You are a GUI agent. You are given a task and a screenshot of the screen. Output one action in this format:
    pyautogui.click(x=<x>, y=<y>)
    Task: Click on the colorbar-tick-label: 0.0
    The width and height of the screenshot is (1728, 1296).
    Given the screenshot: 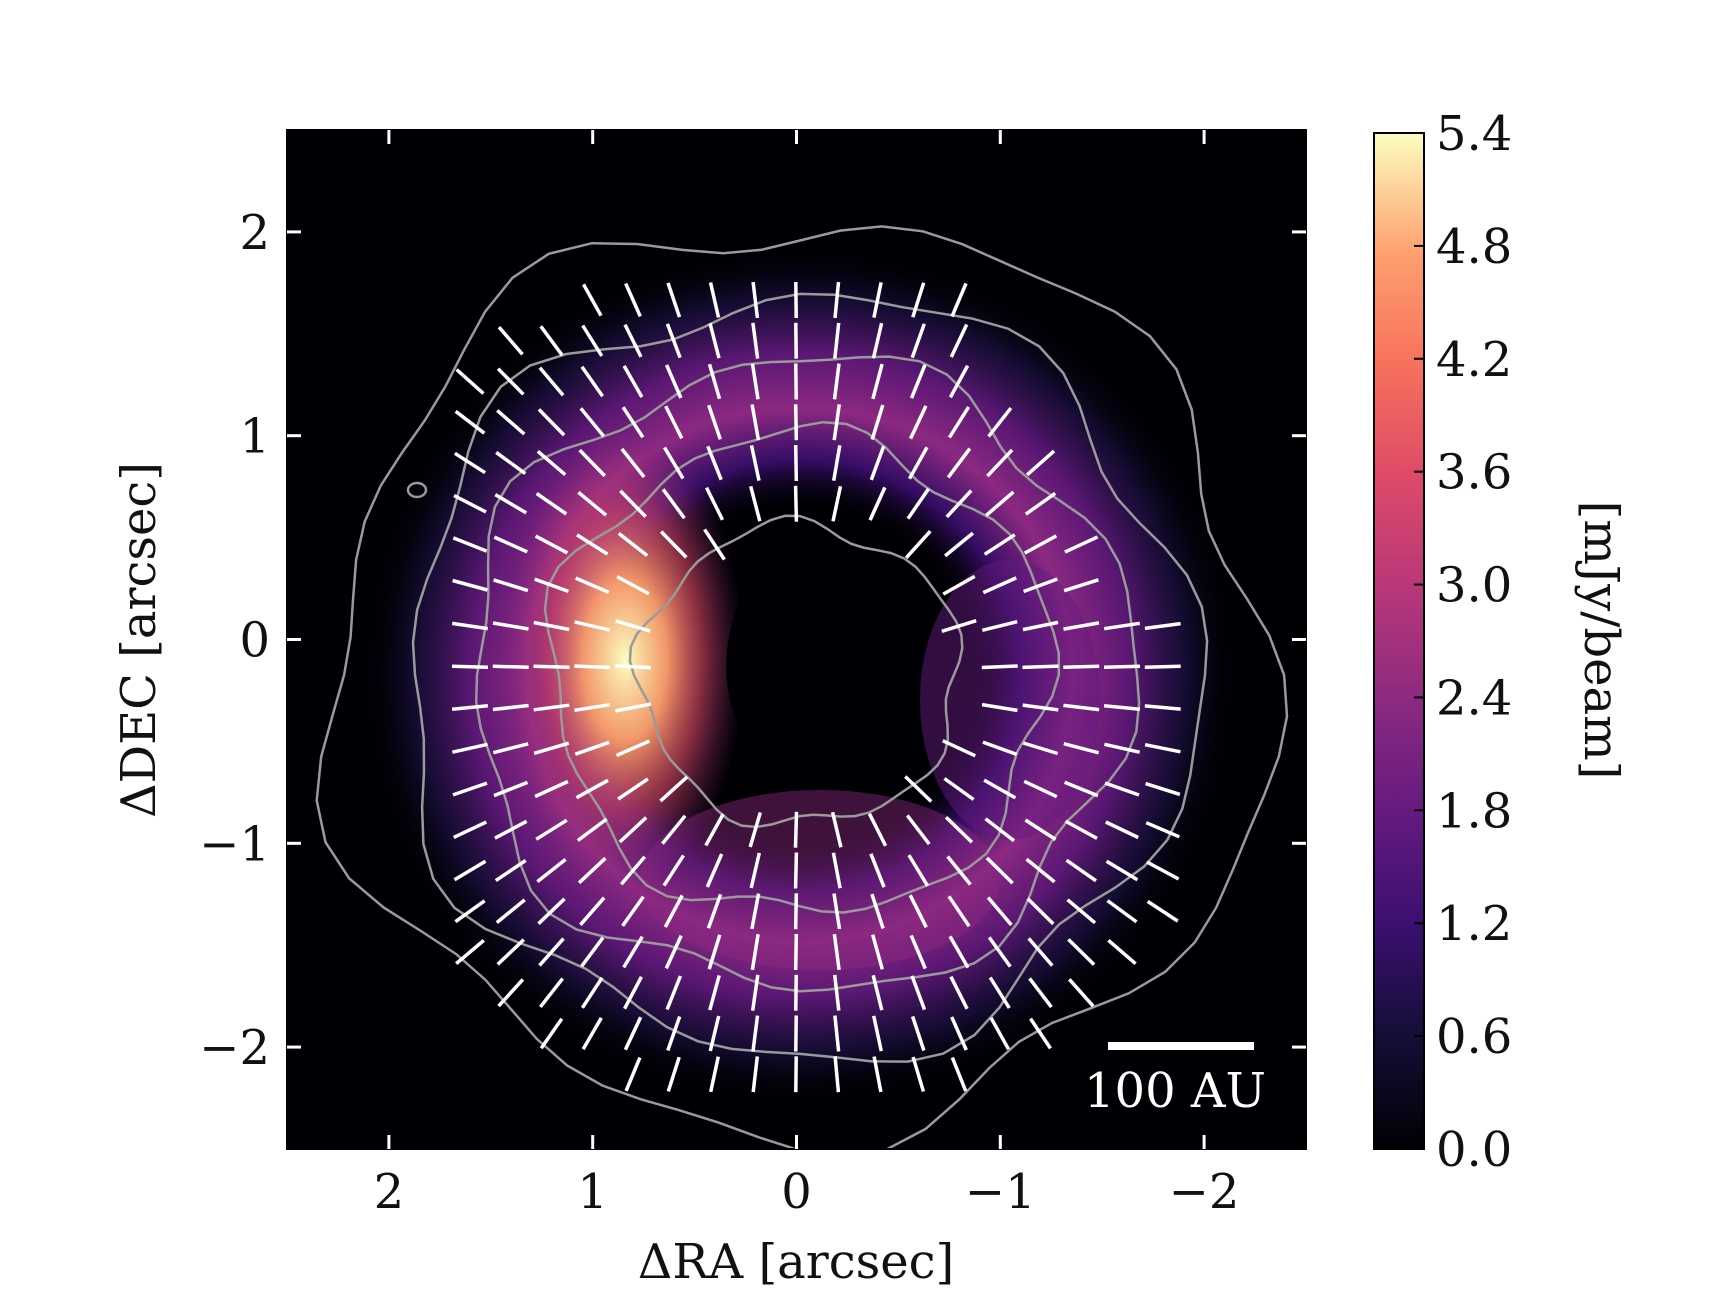 What is the action you would take?
    pyautogui.click(x=1474, y=1150)
    